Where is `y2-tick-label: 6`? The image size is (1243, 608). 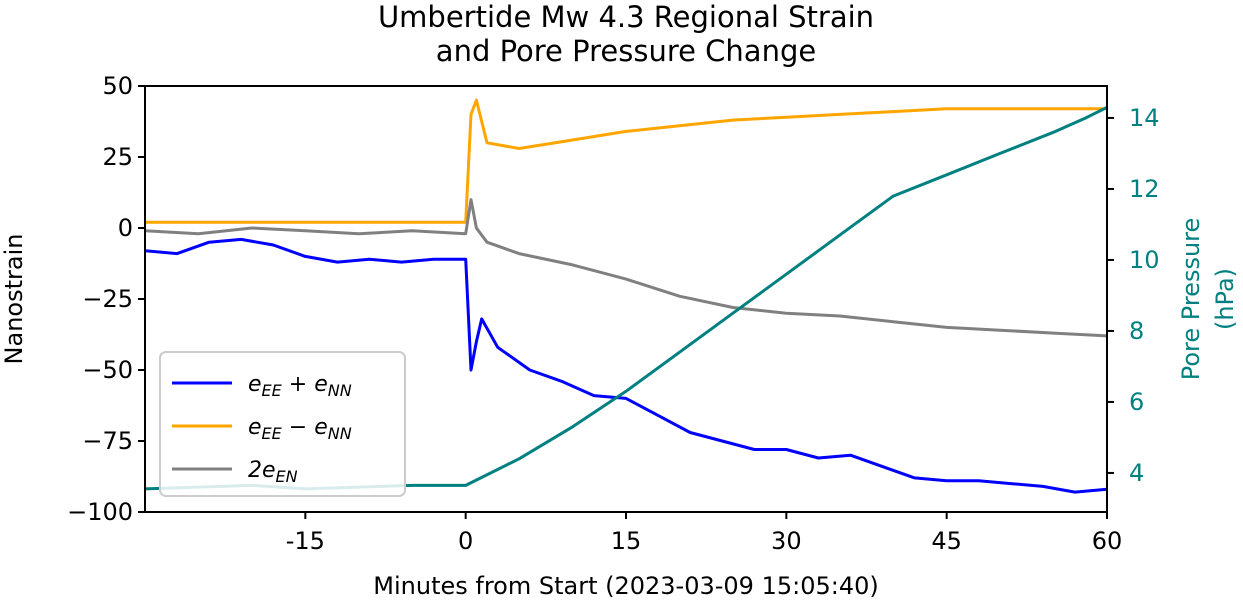
y2-tick-label: 6 is located at coordinates (1136, 402).